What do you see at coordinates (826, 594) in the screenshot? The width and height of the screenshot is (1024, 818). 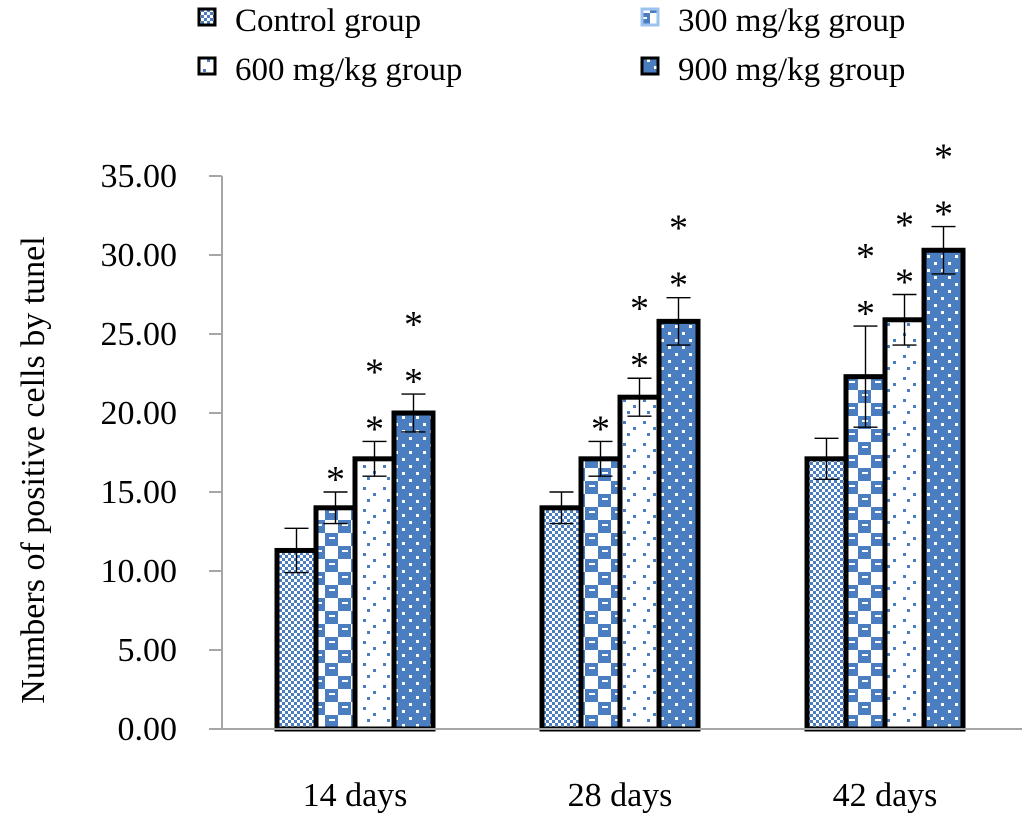 I see `bar-control-group-42-days` at bounding box center [826, 594].